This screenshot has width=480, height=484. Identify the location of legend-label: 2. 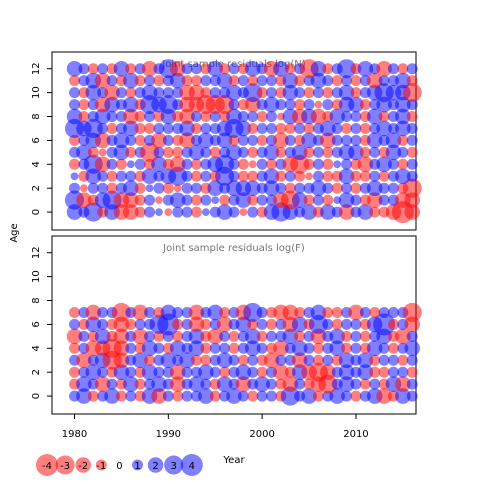
(155, 466).